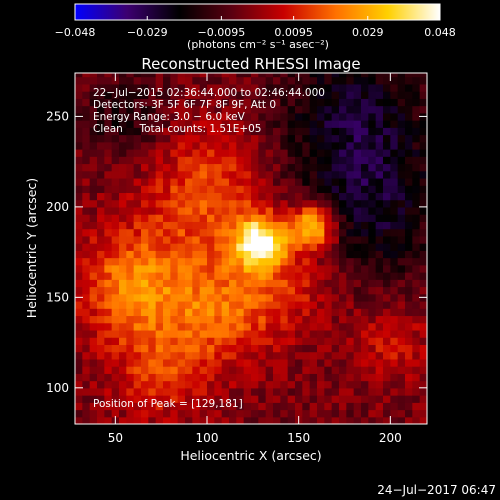 The width and height of the screenshot is (500, 500). I want to click on peak-position-label: Position of Peak = [129,181], so click(168, 404).